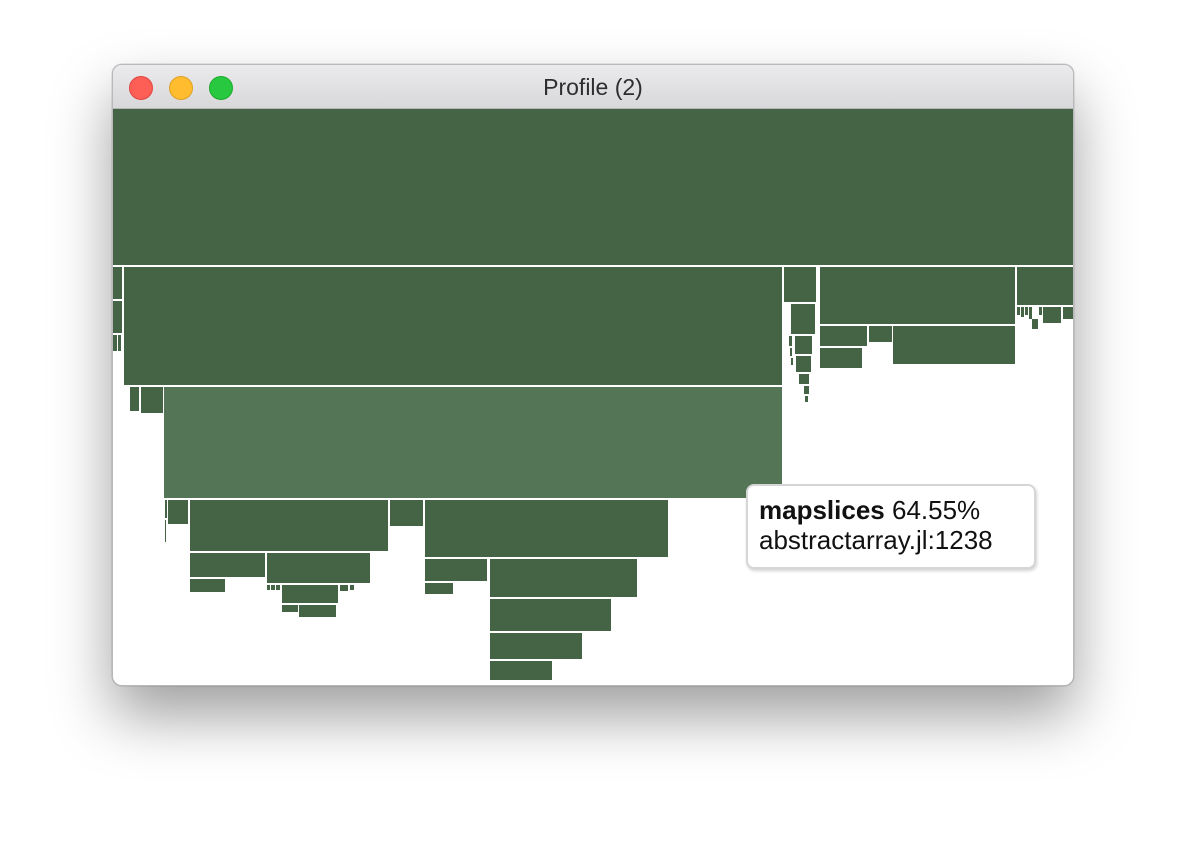 This screenshot has height=844, width=1184. I want to click on zoom-button, so click(221, 88).